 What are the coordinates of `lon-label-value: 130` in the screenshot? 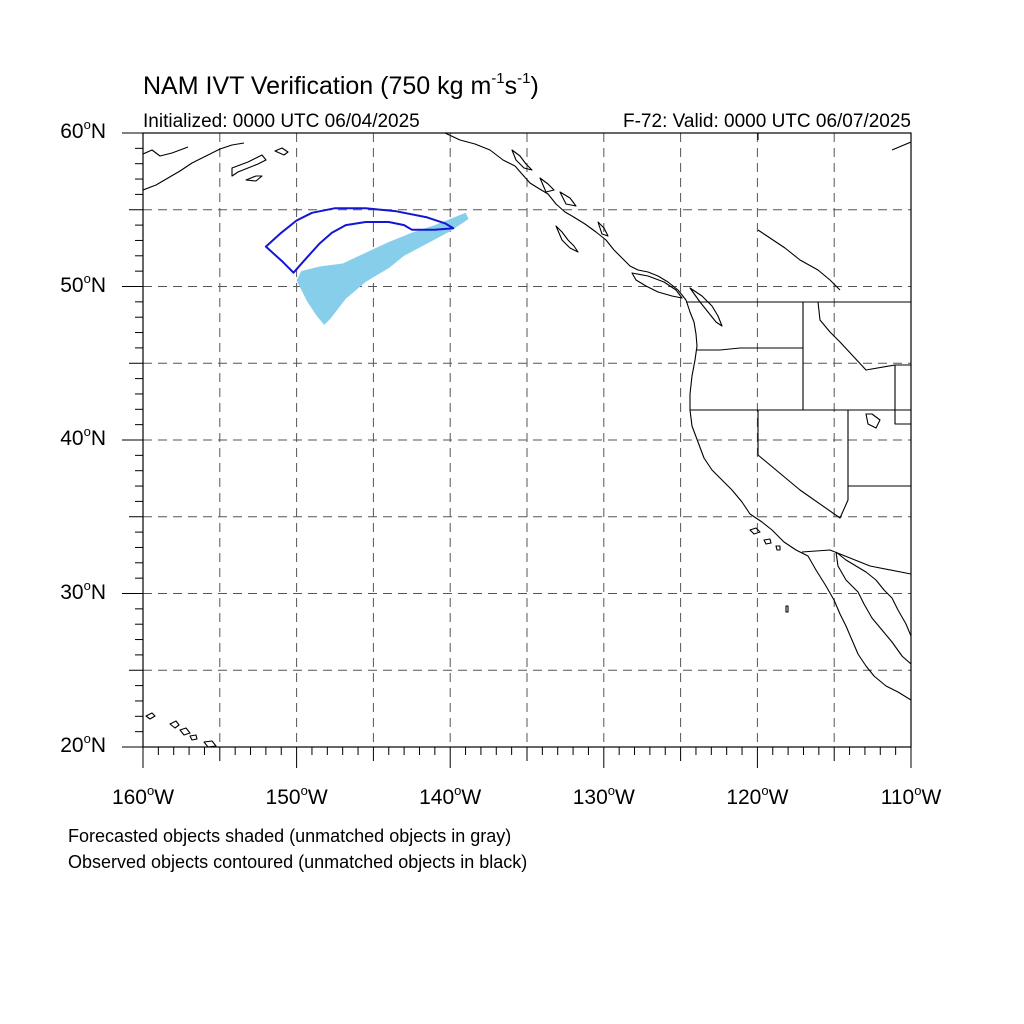 It's located at (590, 797).